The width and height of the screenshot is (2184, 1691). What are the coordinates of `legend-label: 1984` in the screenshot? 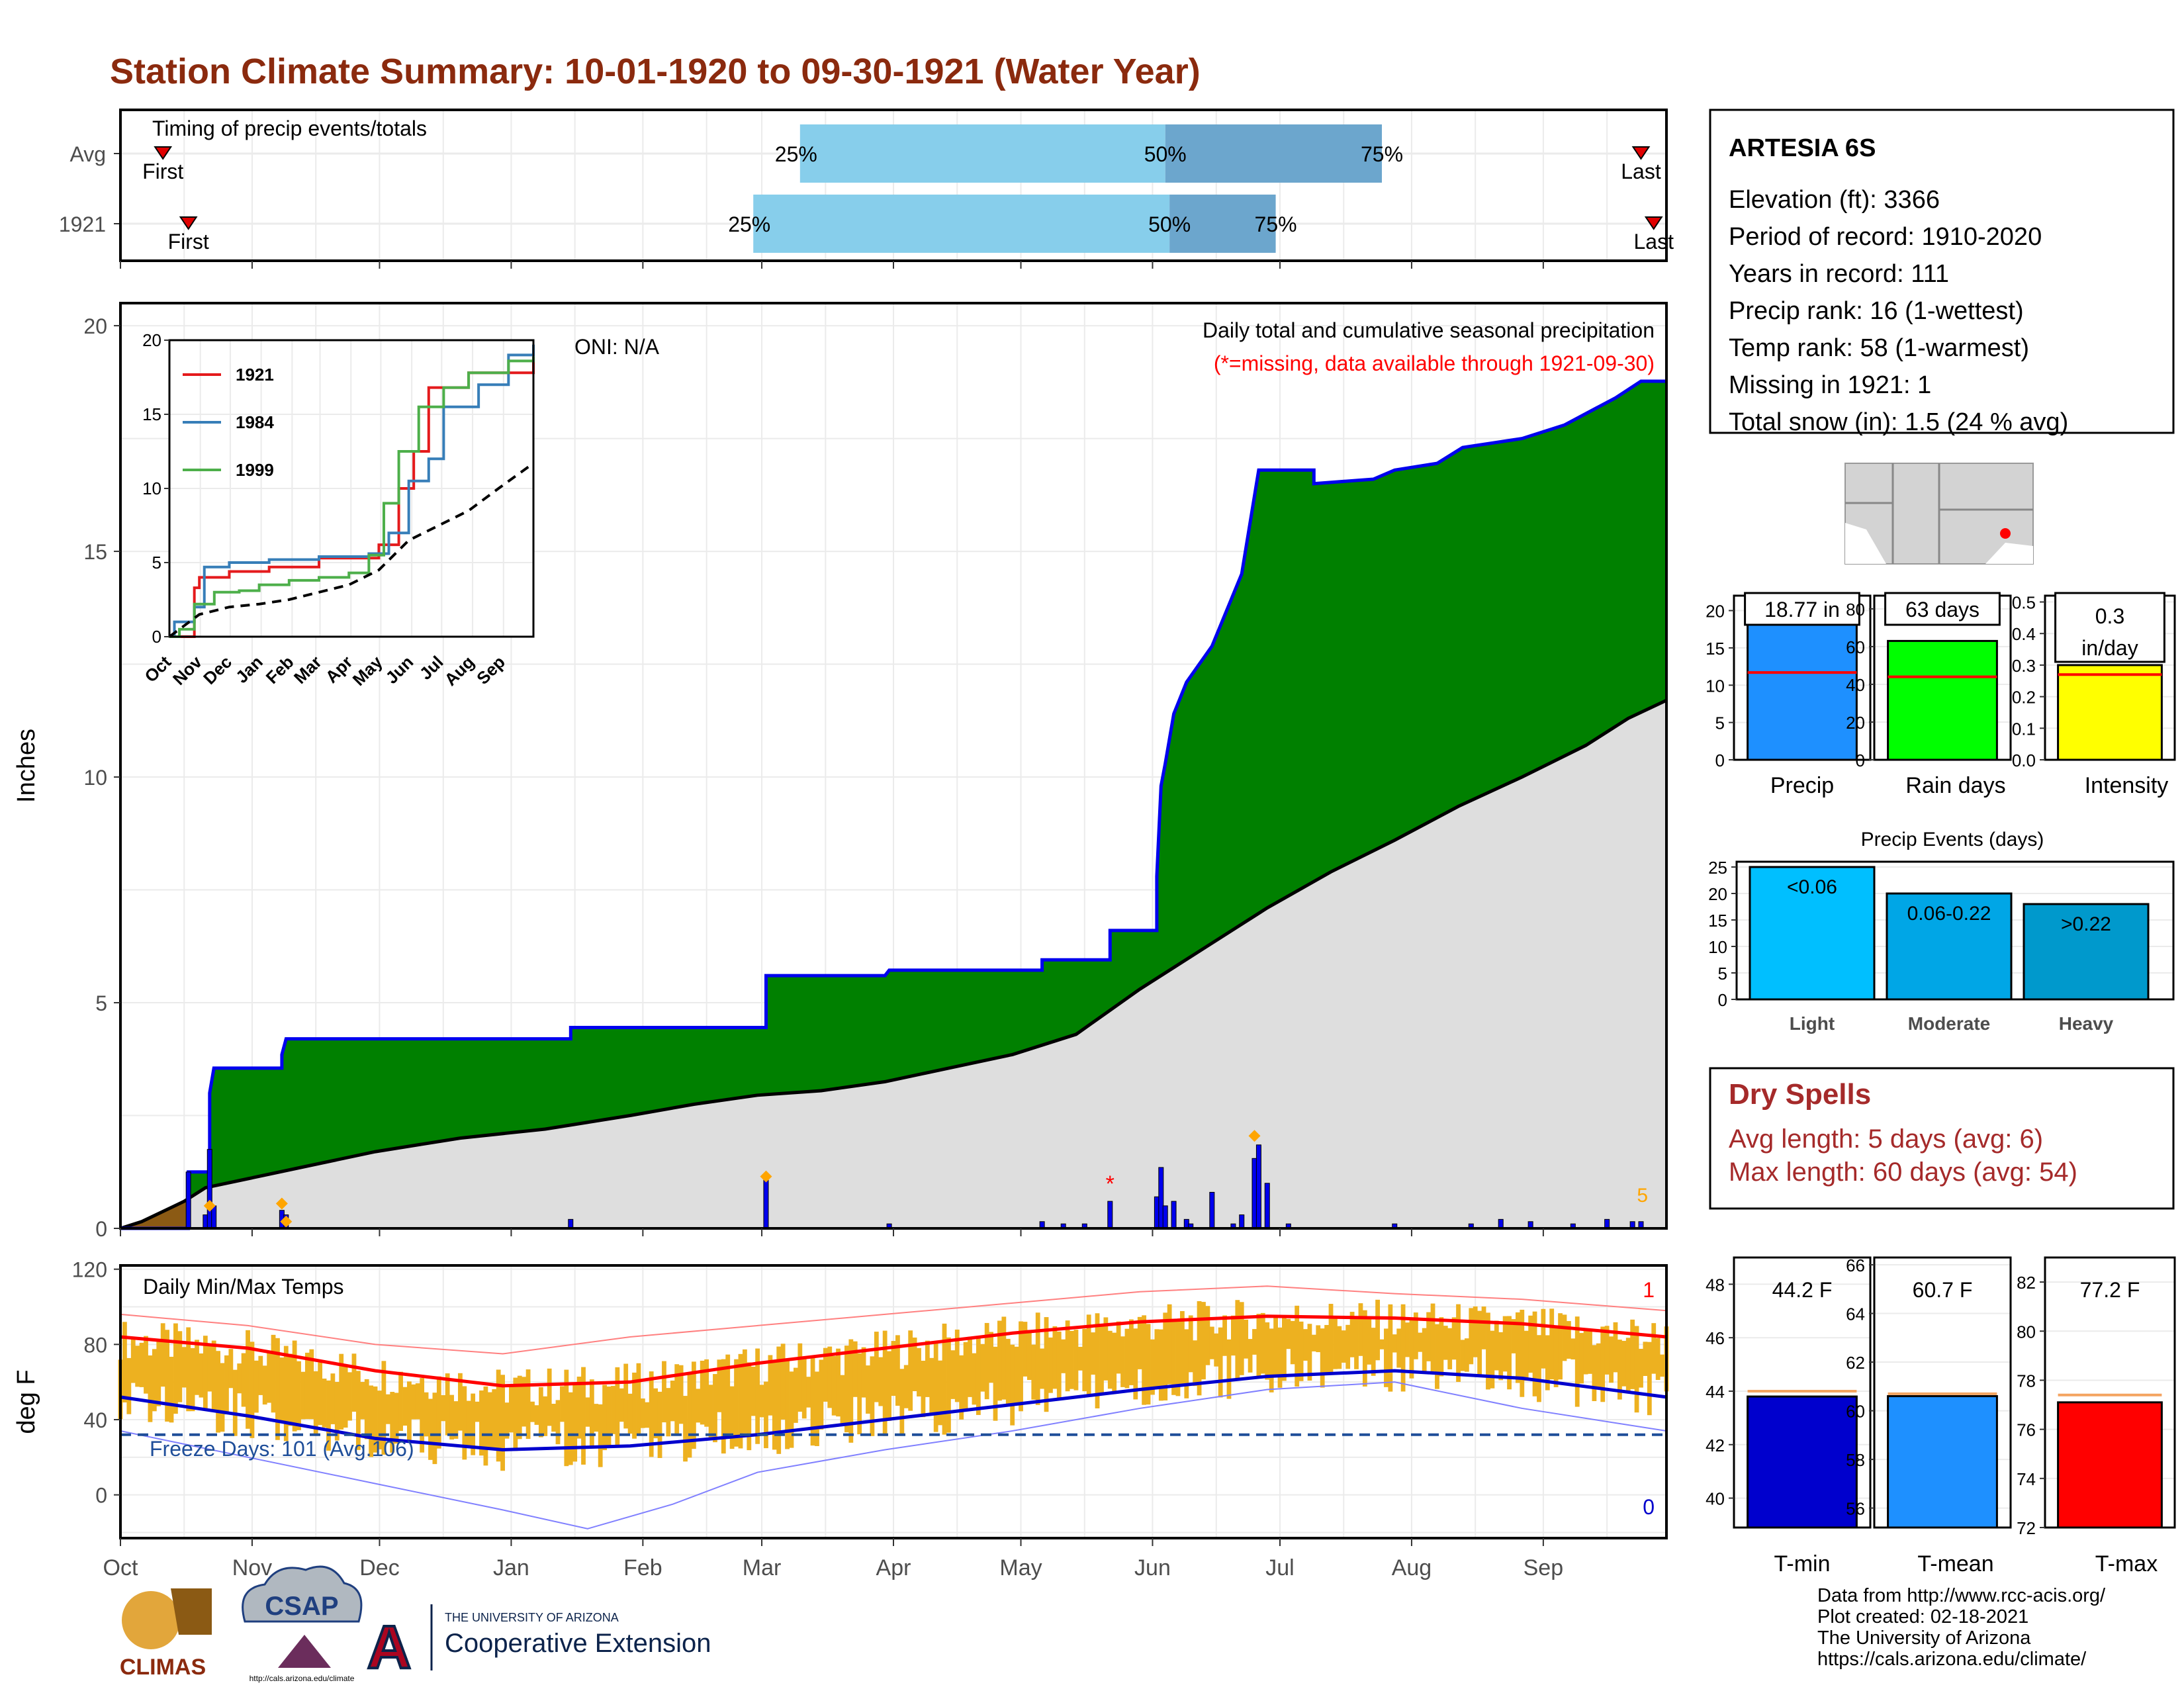 It's located at (255, 422).